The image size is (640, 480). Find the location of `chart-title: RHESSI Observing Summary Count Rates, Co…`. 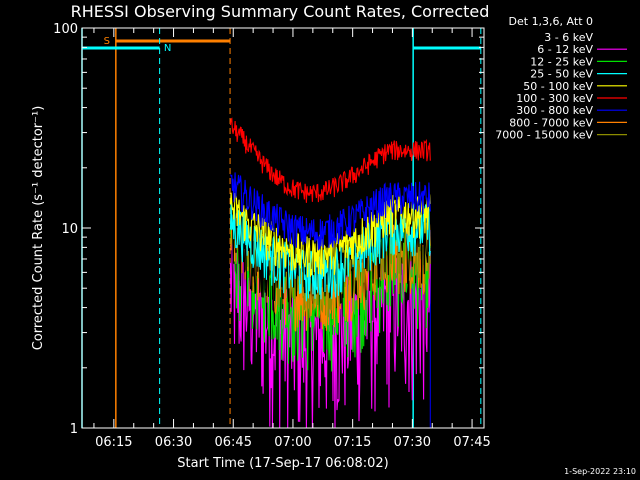

chart-title: RHESSI Observing Summary Count Rates, Co… is located at coordinates (280, 11).